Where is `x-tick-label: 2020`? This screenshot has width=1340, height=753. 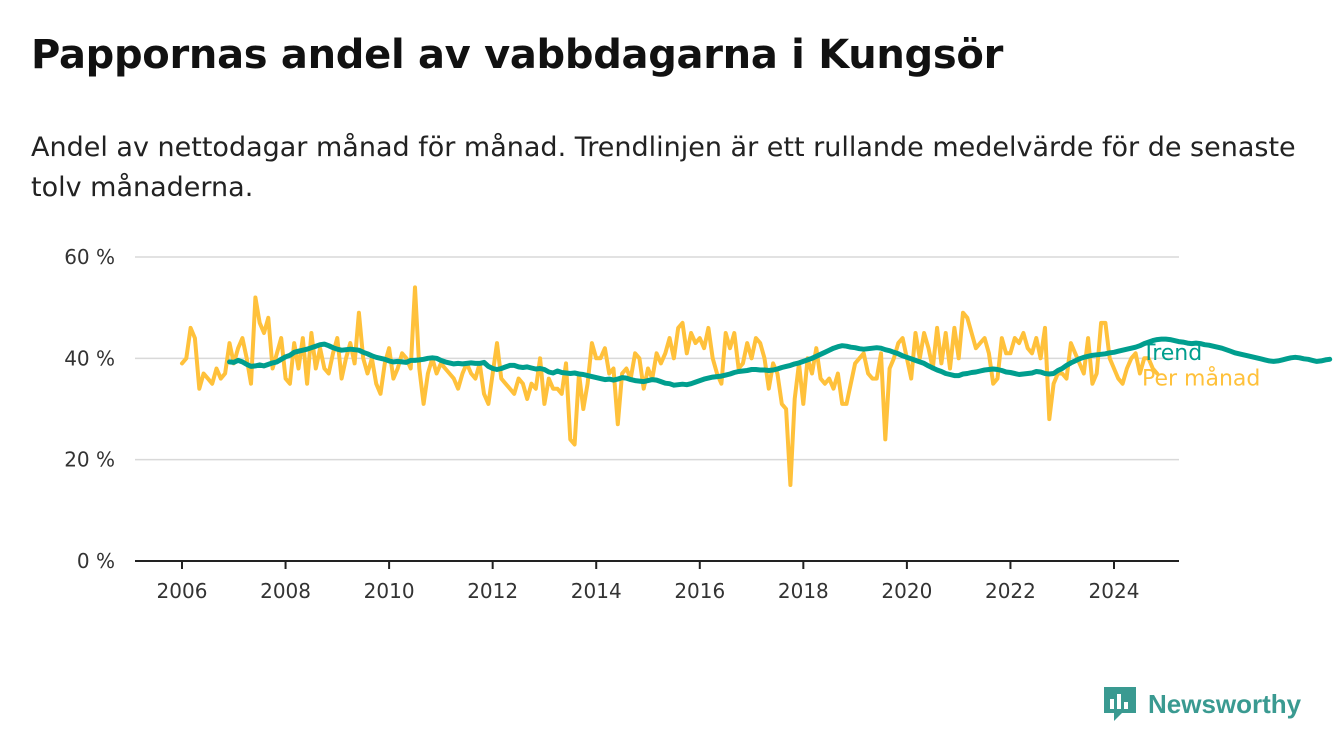
x-tick-label: 2020 is located at coordinates (906, 591).